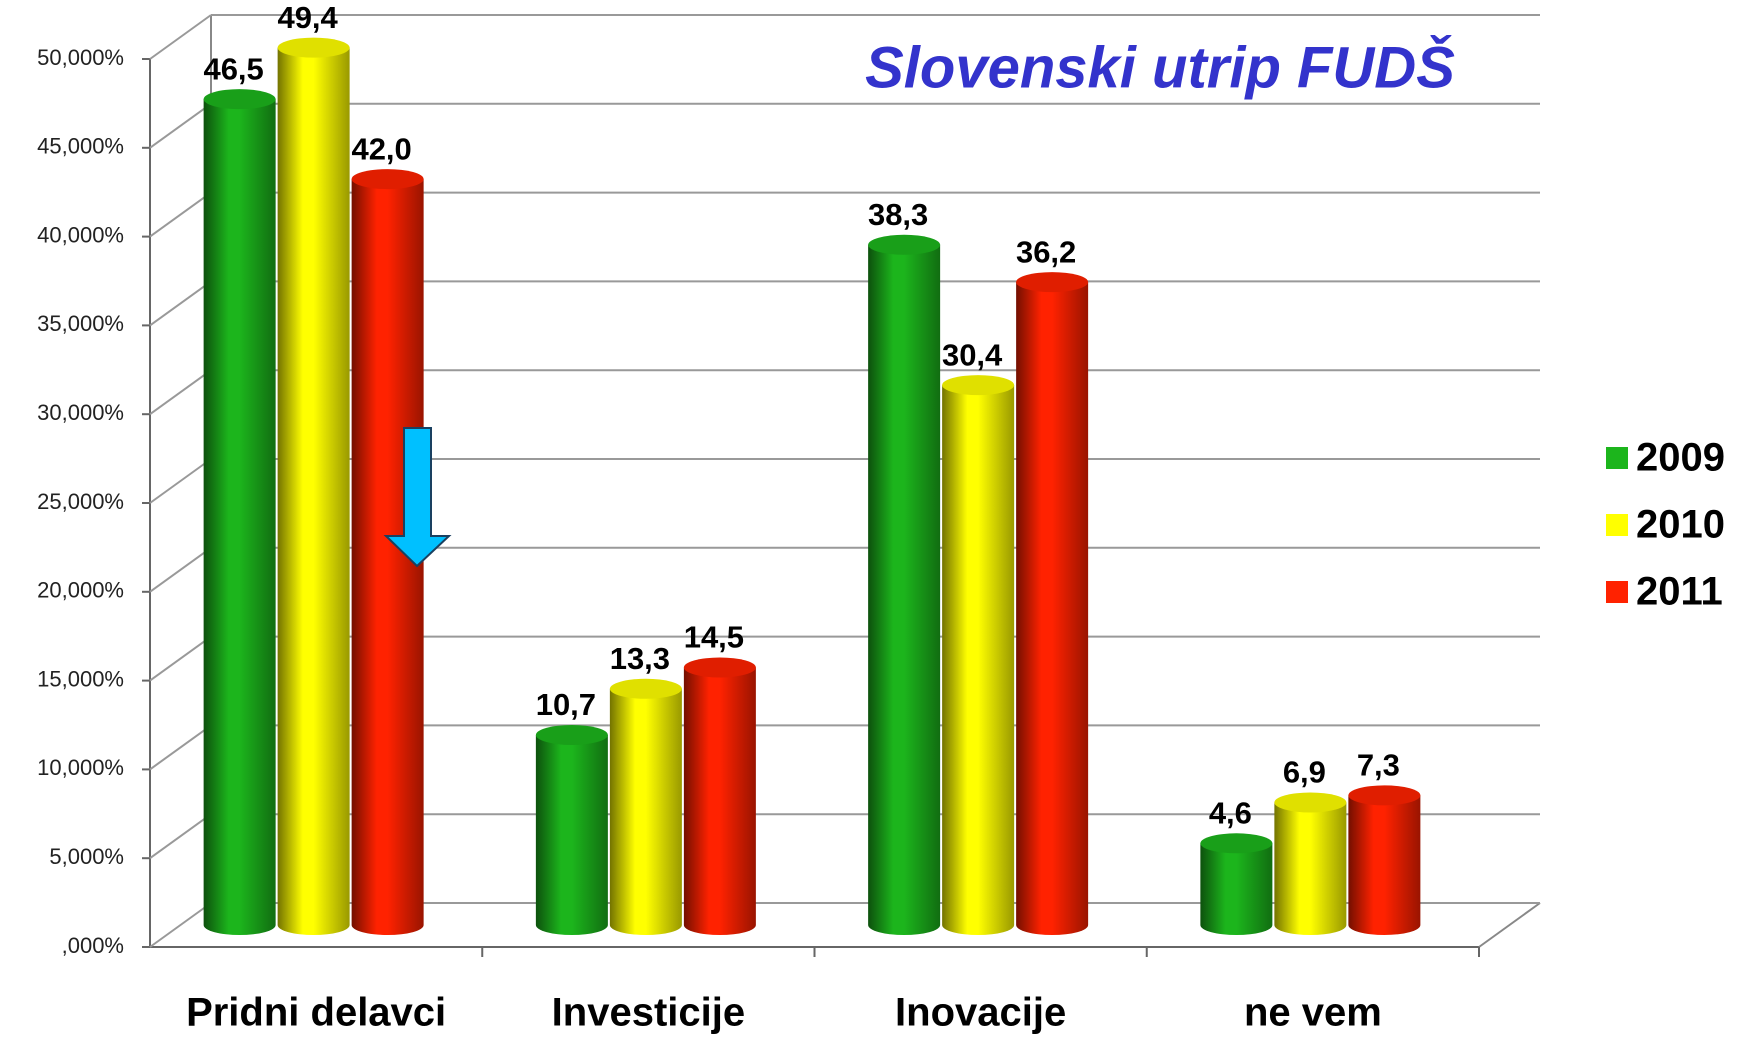 This screenshot has height=1040, width=1740. What do you see at coordinates (80, 501) in the screenshot?
I see `y-tick-label: 25,000%` at bounding box center [80, 501].